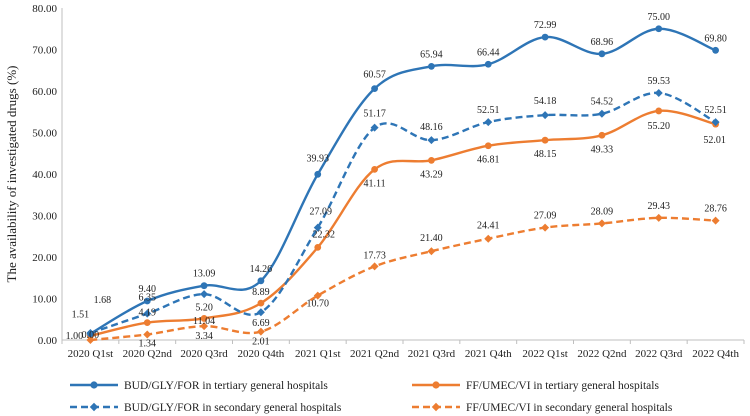 The image size is (750, 416). I want to click on legend-item-ff-tertiary: FF/UMEC/VI in tertiary general hospitals, so click(535, 386).